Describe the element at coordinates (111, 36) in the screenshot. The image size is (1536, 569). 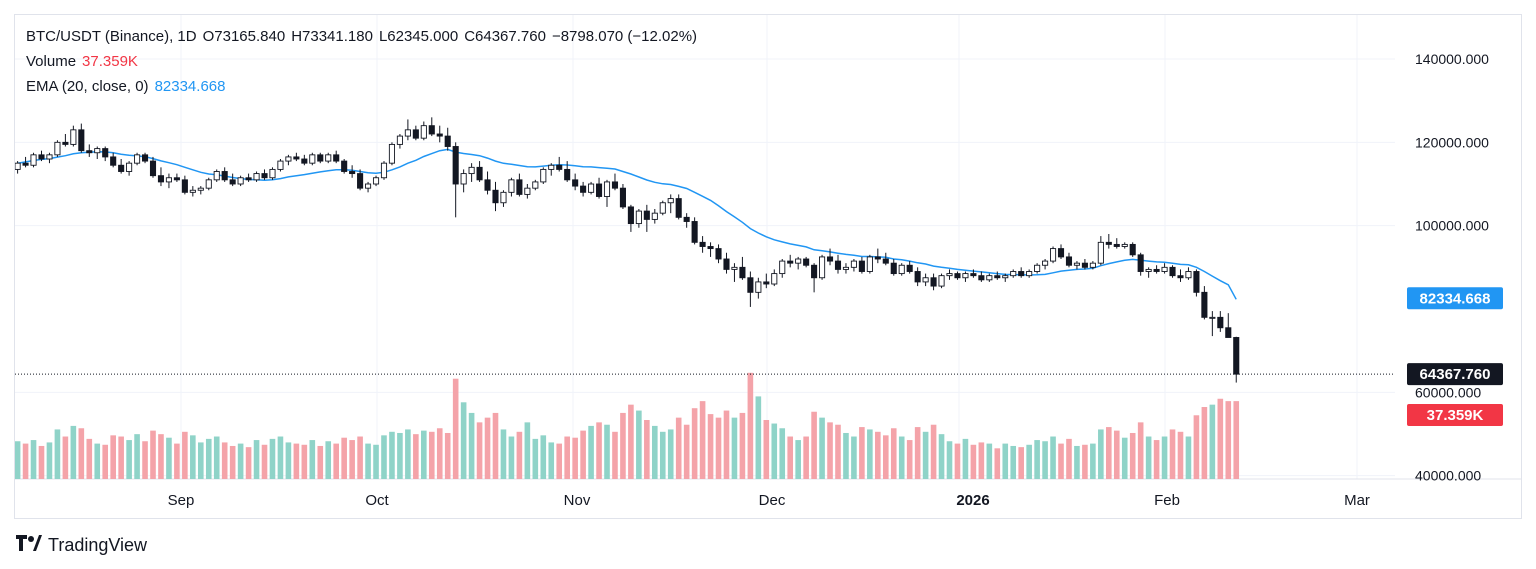
I see `legend-symbol: BTC/USDT (Binance), 1D` at that location.